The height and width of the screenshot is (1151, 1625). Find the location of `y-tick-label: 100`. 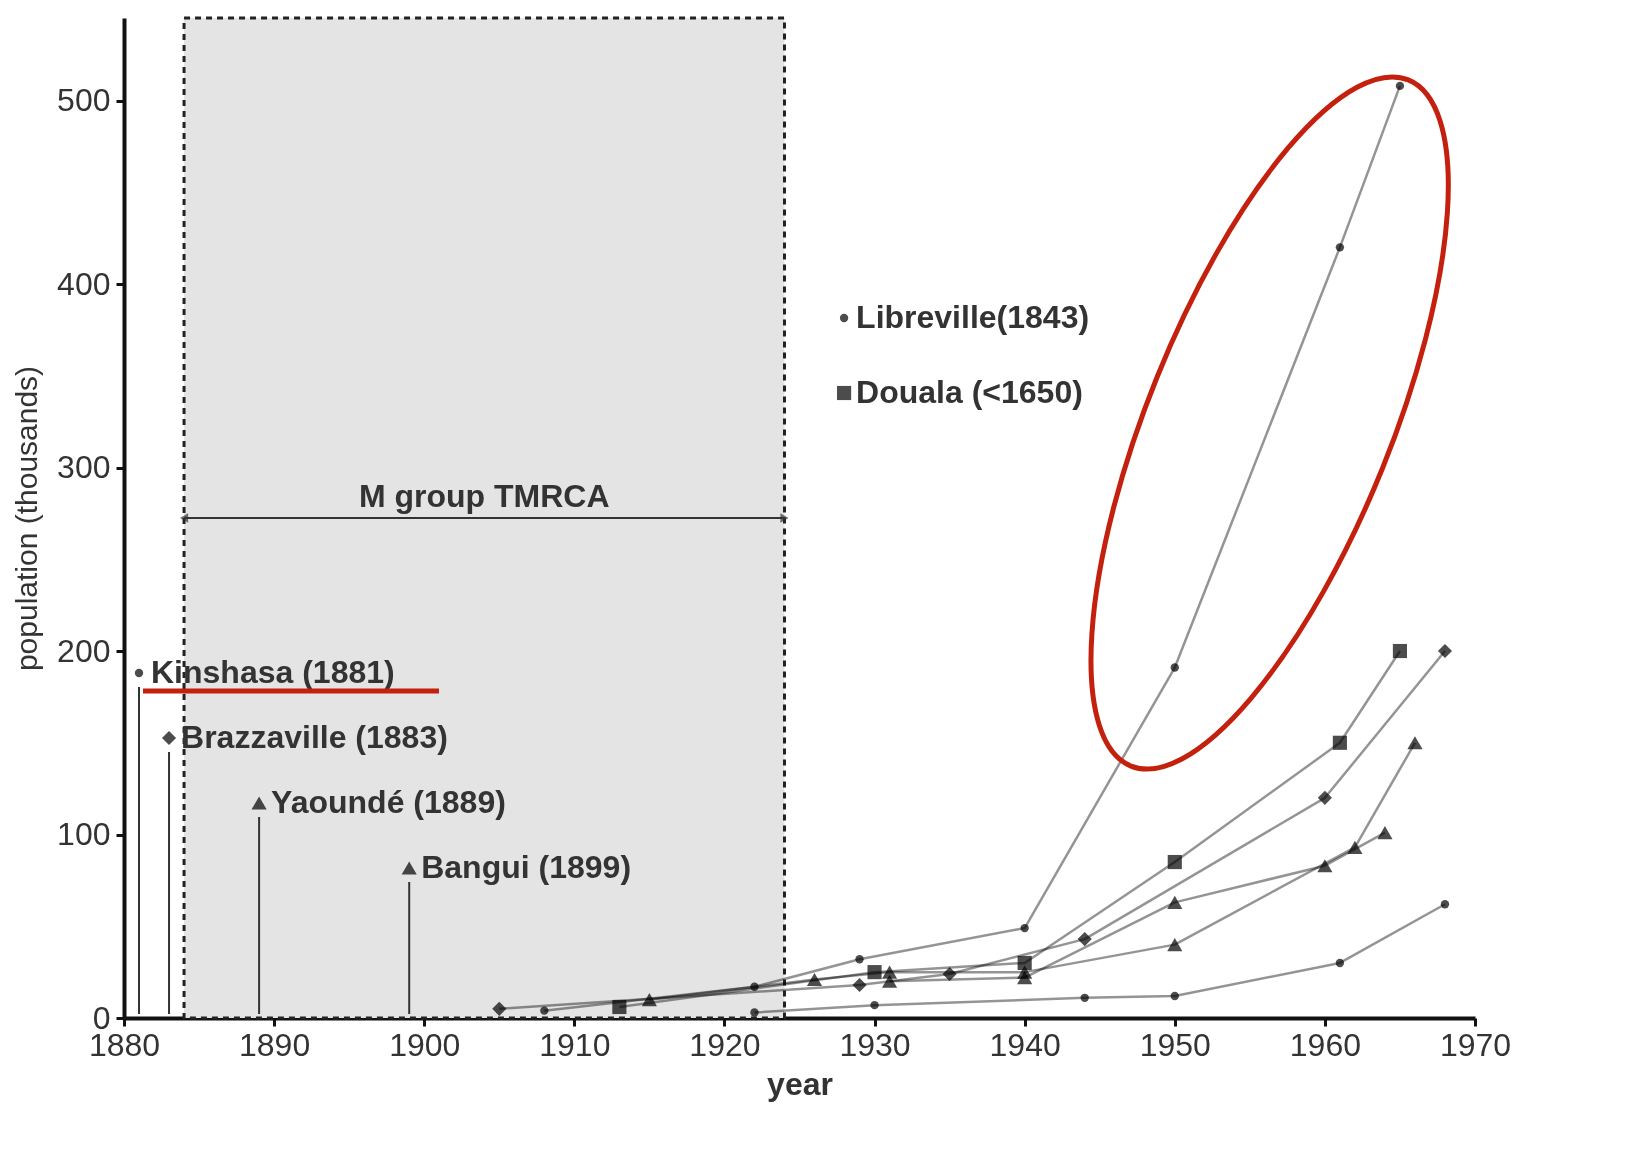

y-tick-label: 100 is located at coordinates (84, 834).